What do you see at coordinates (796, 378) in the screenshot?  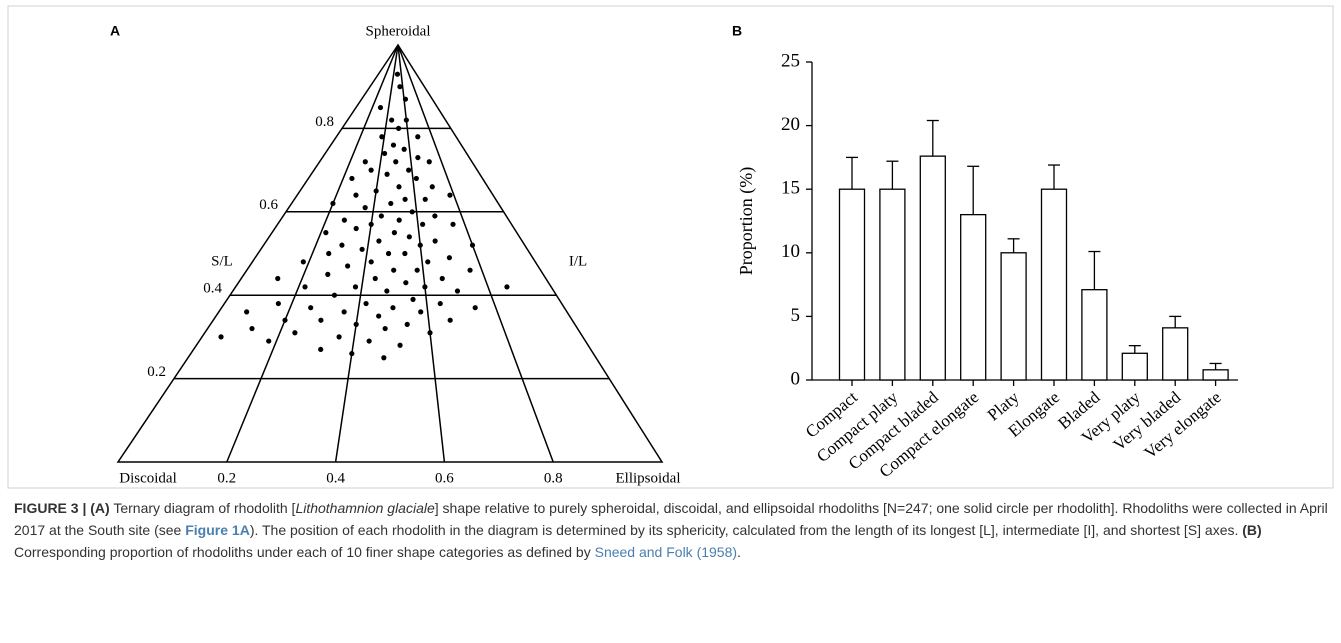 I see `y-tick-label: 0` at bounding box center [796, 378].